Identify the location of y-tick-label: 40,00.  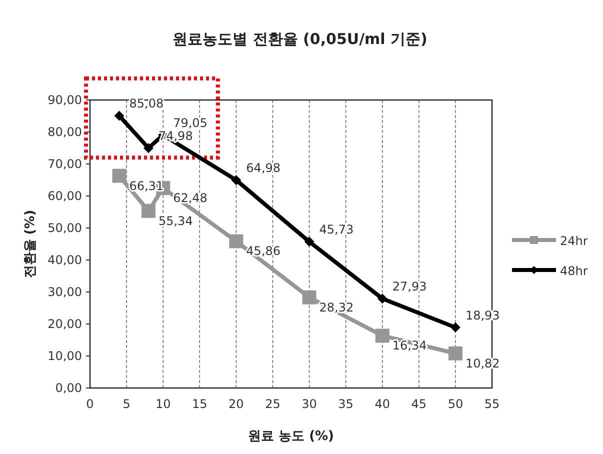
(65, 260).